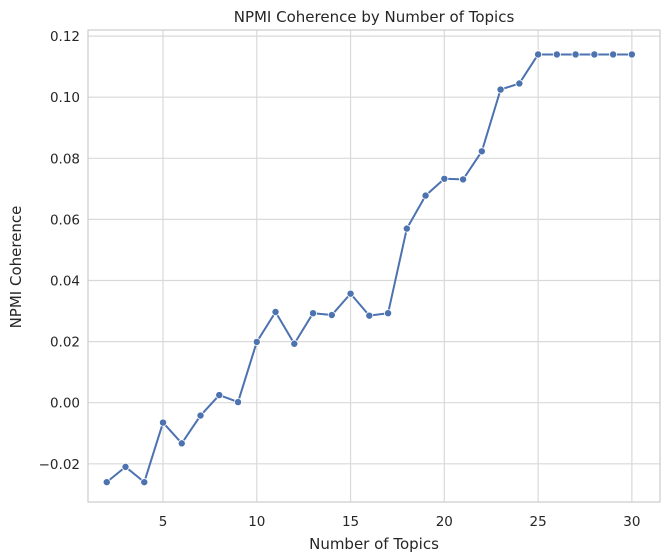 Image resolution: width=669 pixels, height=560 pixels. I want to click on y-tick-label: 0.08, so click(65, 159).